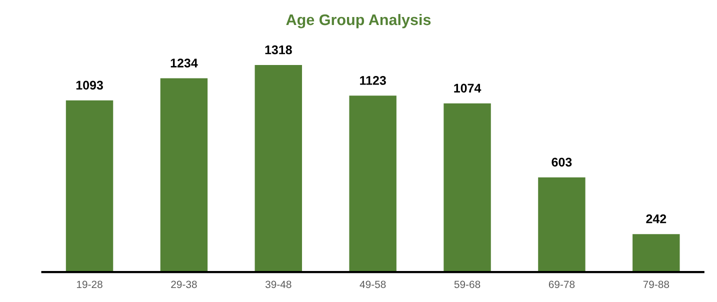  I want to click on x-tick-label: 69-78, so click(561, 284).